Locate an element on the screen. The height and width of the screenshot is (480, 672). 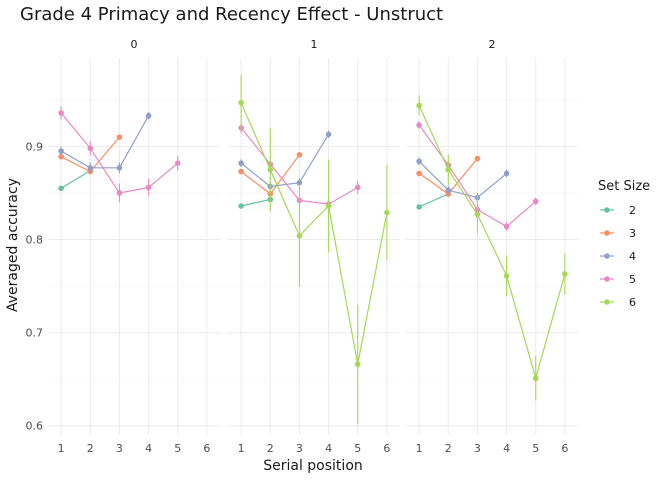
legend-title: Set Size is located at coordinates (624, 186).